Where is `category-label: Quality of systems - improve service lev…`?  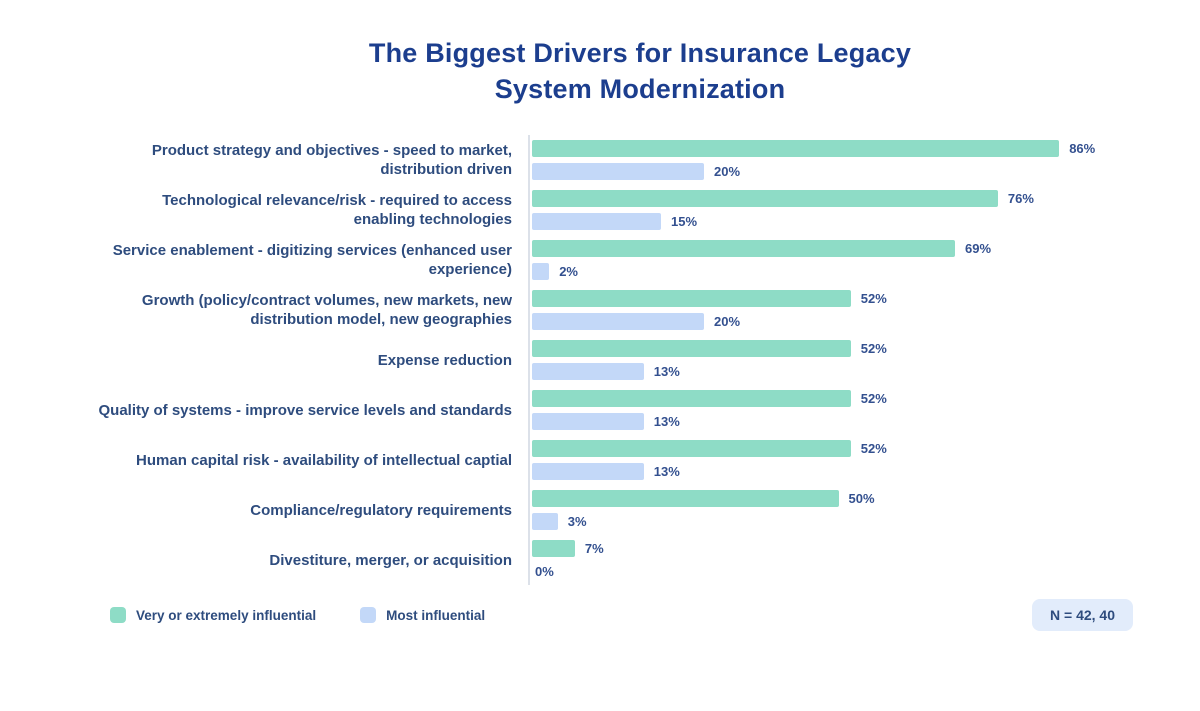 category-label: Quality of systems - improve service lev… is located at coordinates (305, 410).